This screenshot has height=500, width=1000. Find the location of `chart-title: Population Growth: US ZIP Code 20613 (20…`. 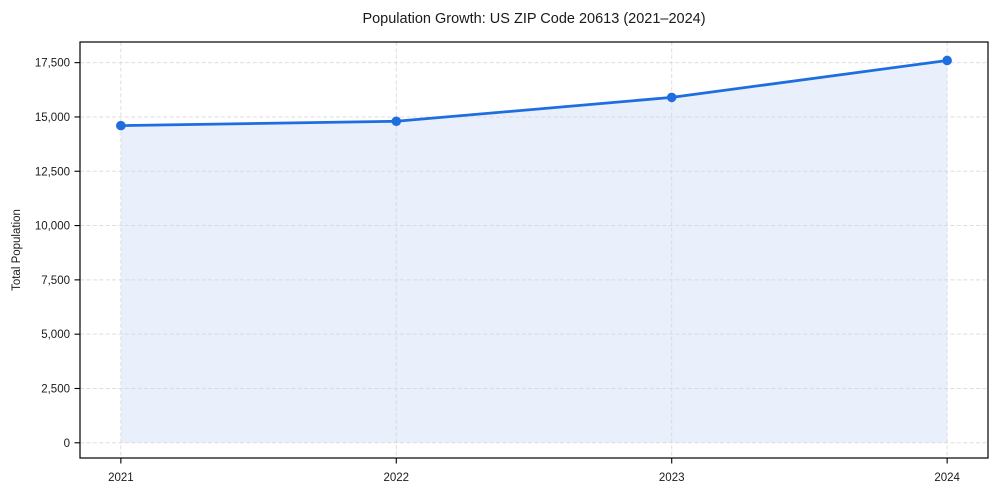

chart-title: Population Growth: US ZIP Code 20613 (20… is located at coordinates (534, 19).